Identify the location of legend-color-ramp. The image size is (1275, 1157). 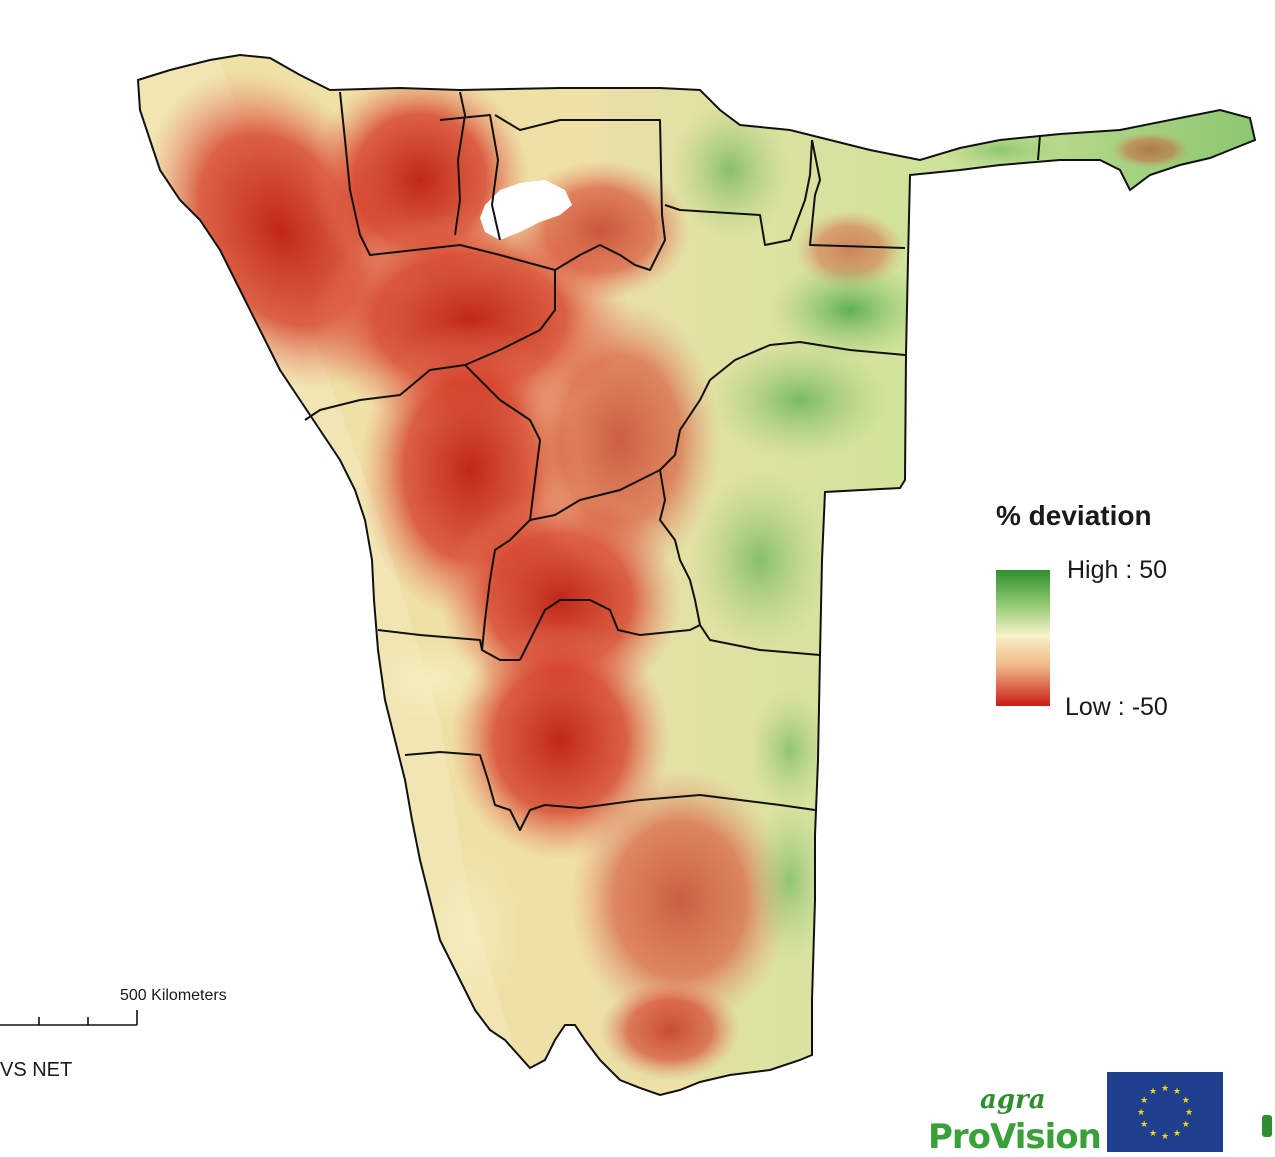
(1023, 638).